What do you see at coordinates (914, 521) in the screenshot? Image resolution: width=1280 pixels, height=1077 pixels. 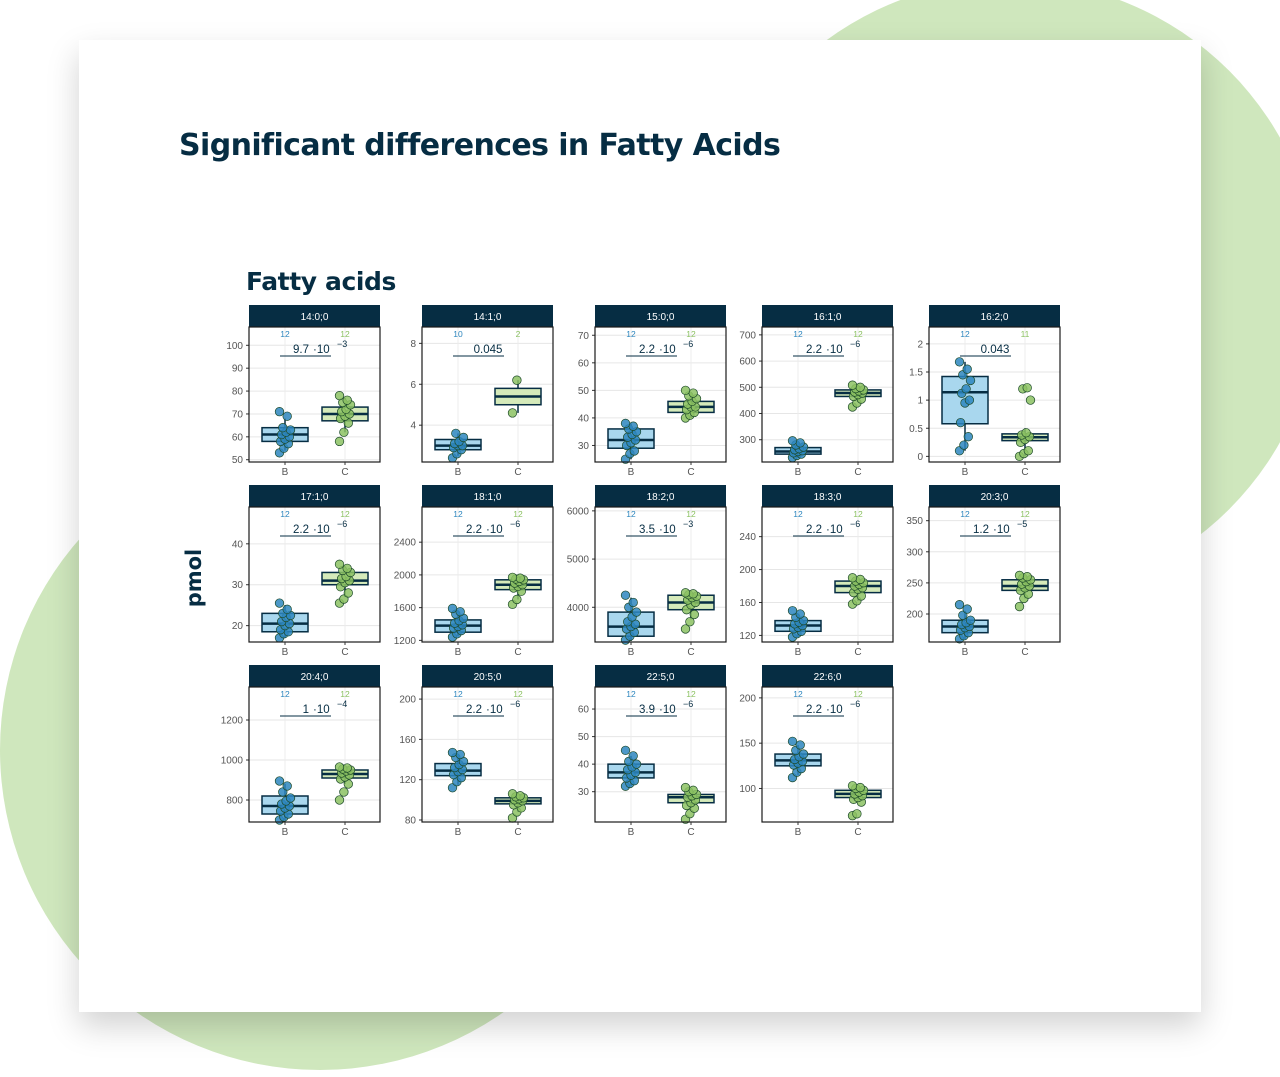 I see `y-tick-label: 350` at bounding box center [914, 521].